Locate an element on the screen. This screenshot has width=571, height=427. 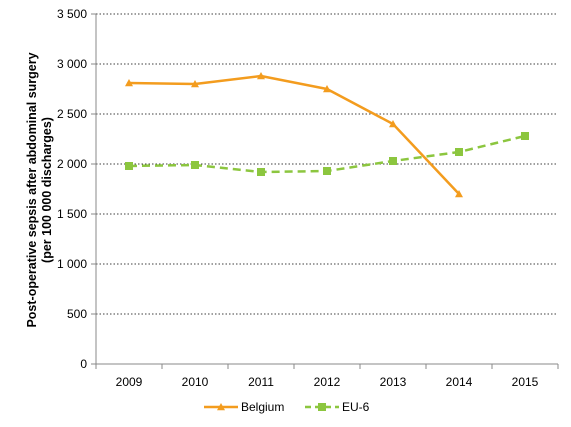
y-tick-label: 3 500 is located at coordinates (72, 14).